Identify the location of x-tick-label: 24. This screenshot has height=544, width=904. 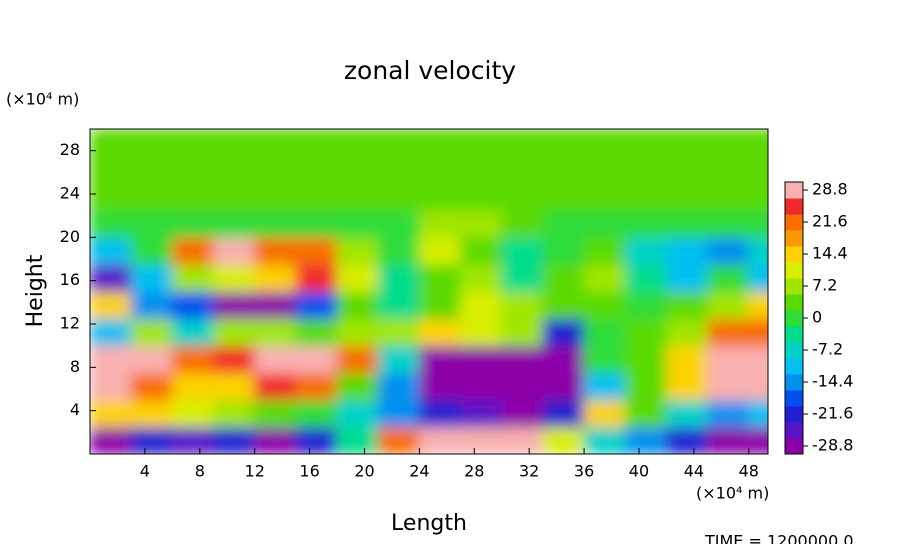
(419, 471).